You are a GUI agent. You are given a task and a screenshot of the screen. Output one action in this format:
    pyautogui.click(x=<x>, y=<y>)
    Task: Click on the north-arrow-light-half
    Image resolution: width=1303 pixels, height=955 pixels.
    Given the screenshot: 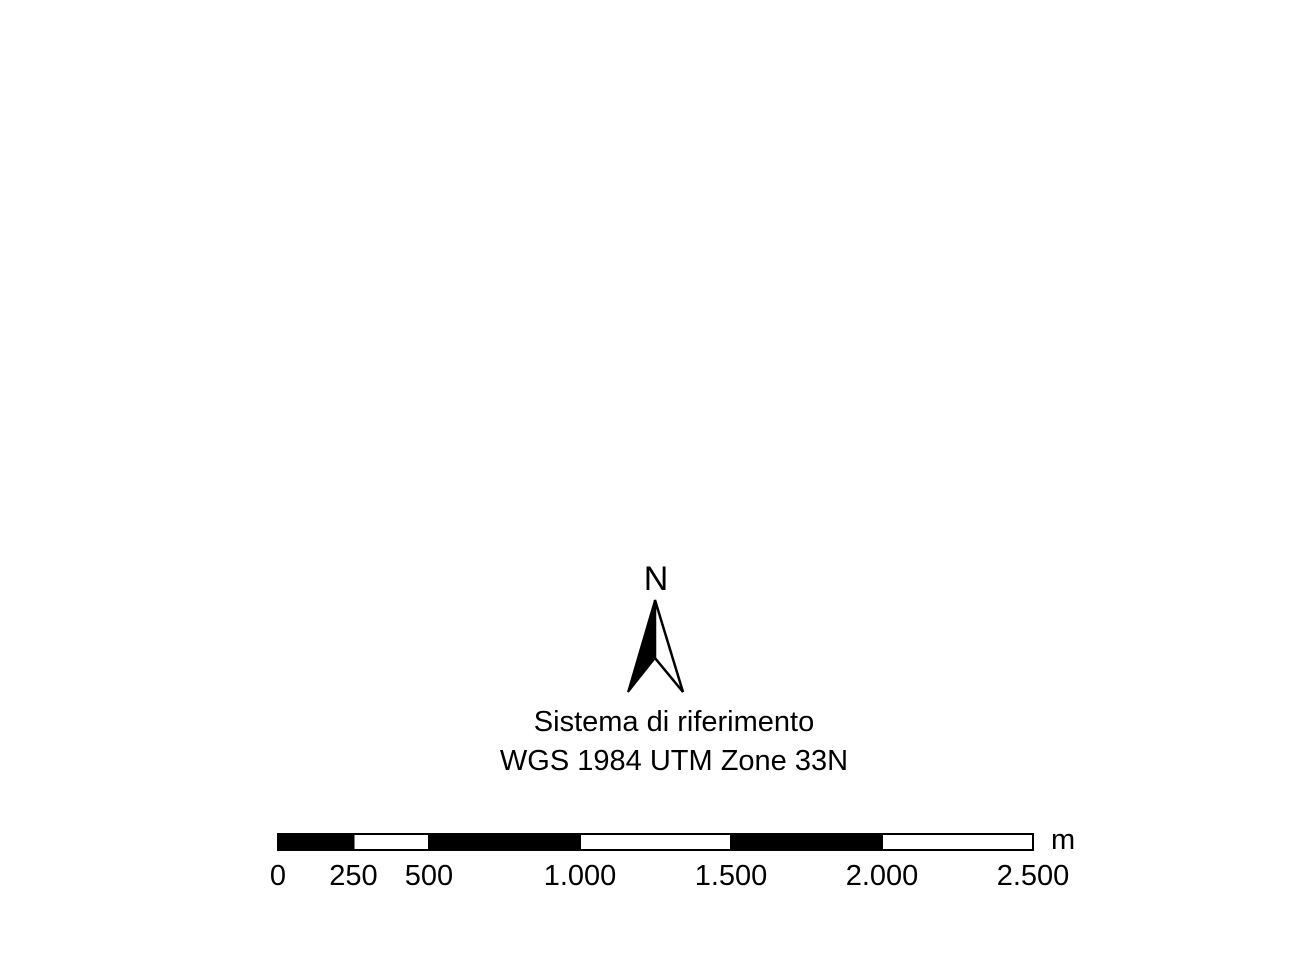 What is the action you would take?
    pyautogui.click(x=669, y=646)
    